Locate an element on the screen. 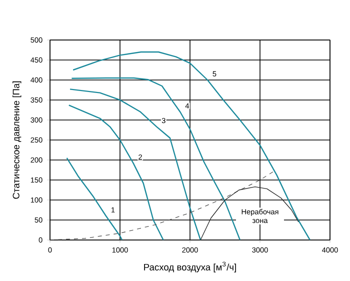  x-axis-title: Расход воздуха [м$^{3}$/ч] is located at coordinates (190, 267).